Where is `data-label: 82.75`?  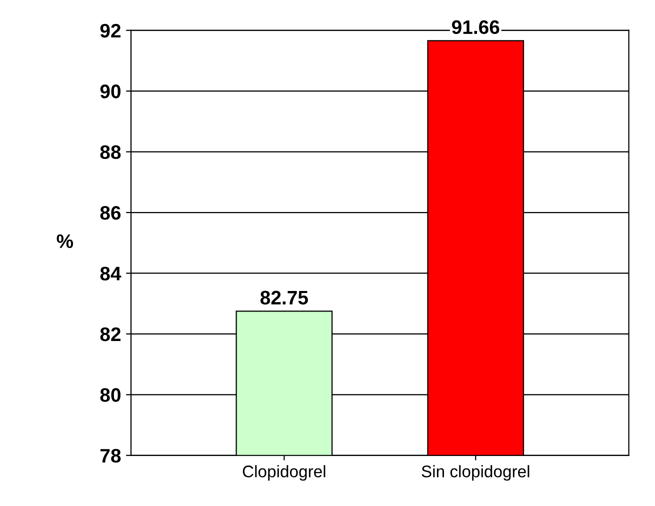
data-label: 82.75 is located at coordinates (284, 297).